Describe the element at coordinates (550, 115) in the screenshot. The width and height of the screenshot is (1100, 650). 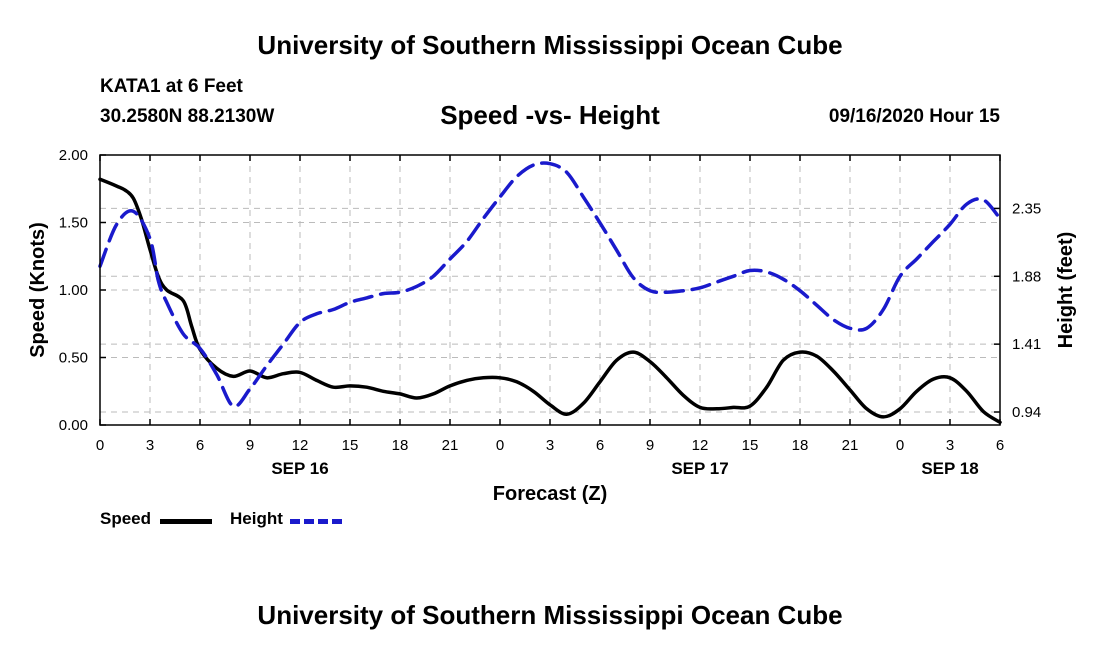
I see `plot-title: Speed -vs- Height` at that location.